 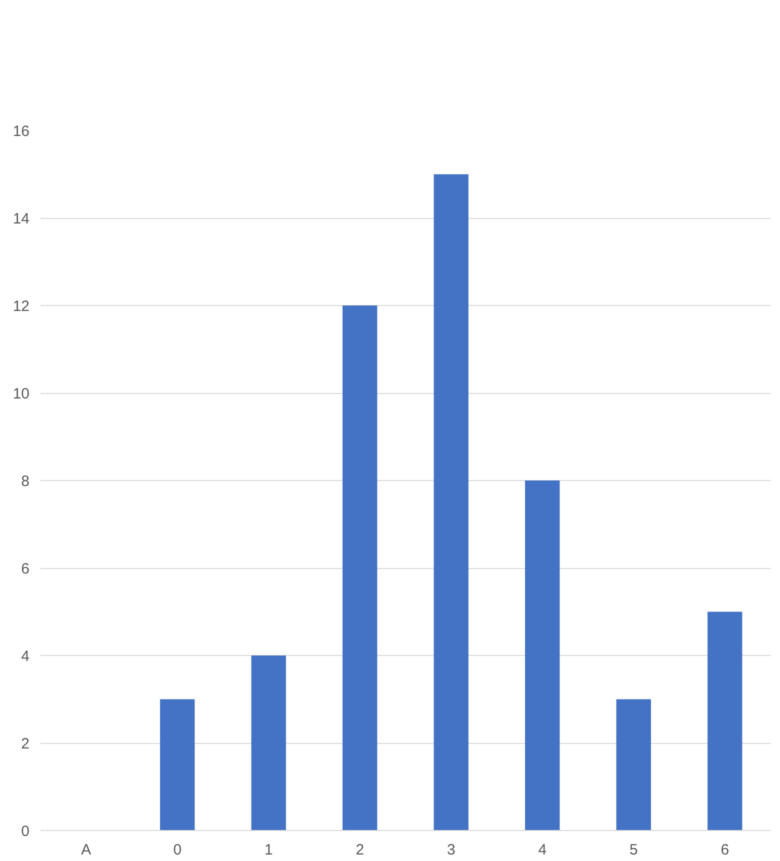 I want to click on y-tick-label: 4, so click(x=25, y=656).